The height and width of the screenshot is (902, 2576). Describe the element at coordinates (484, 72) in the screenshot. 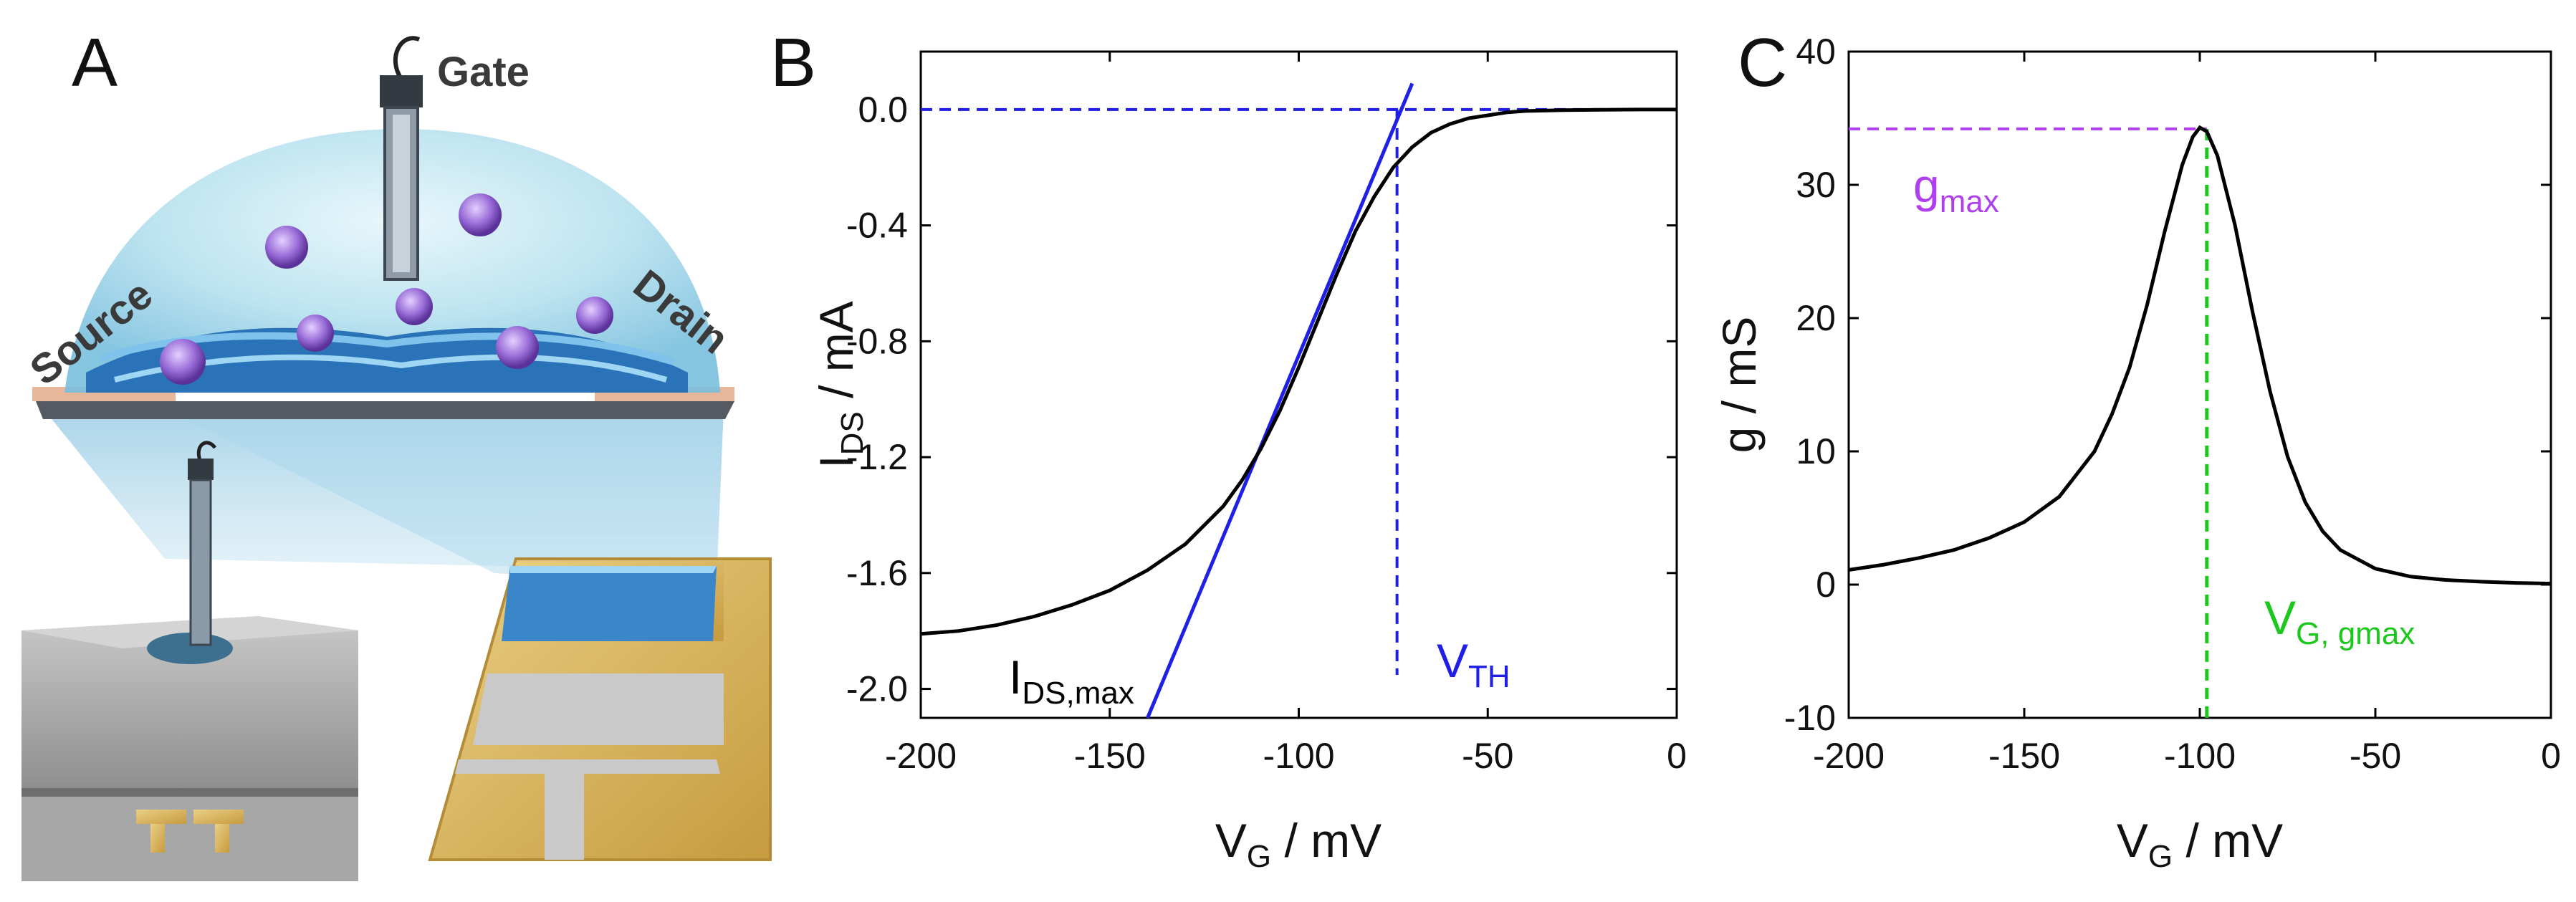

I see `gate-label: Gate` at that location.